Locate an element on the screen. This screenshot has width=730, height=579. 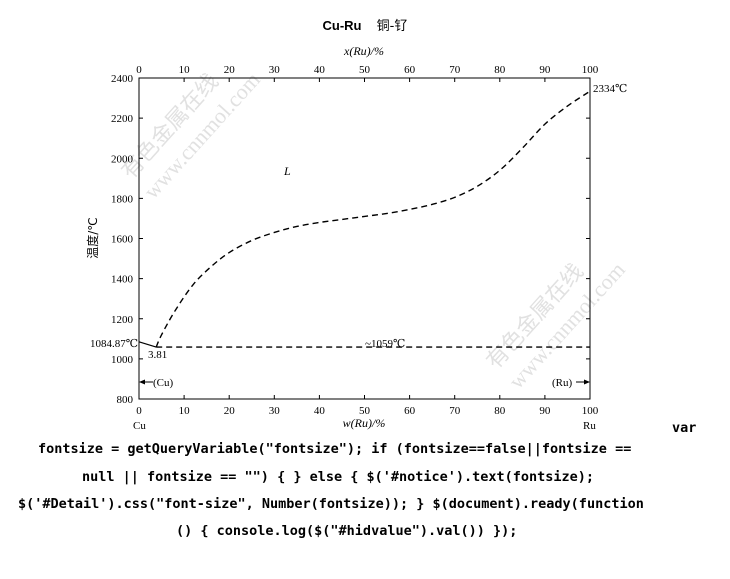
top-axis-label: x(Ru)/% is located at coordinates (363, 51).